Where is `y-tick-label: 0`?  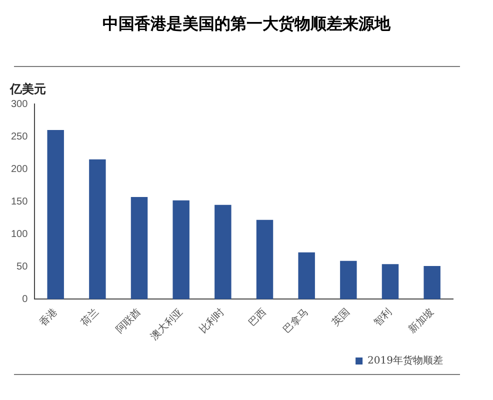 y-tick-label: 0 is located at coordinates (25, 299).